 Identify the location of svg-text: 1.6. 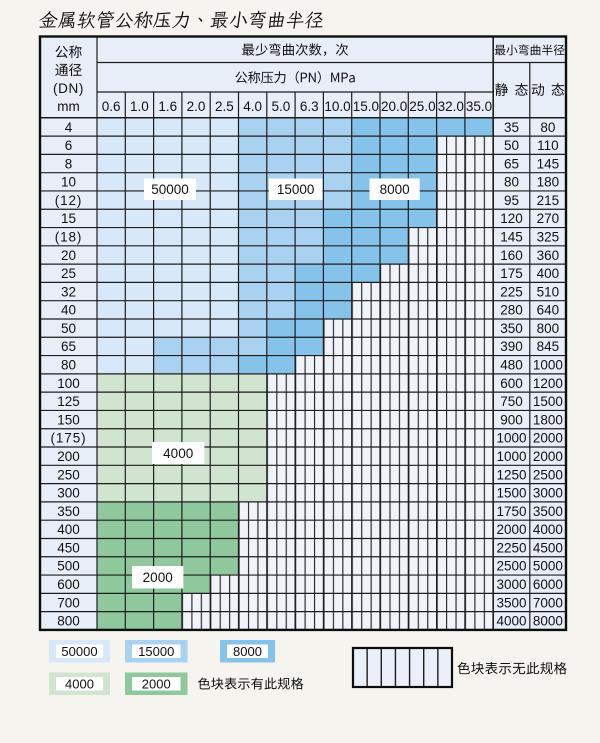
(167, 106).